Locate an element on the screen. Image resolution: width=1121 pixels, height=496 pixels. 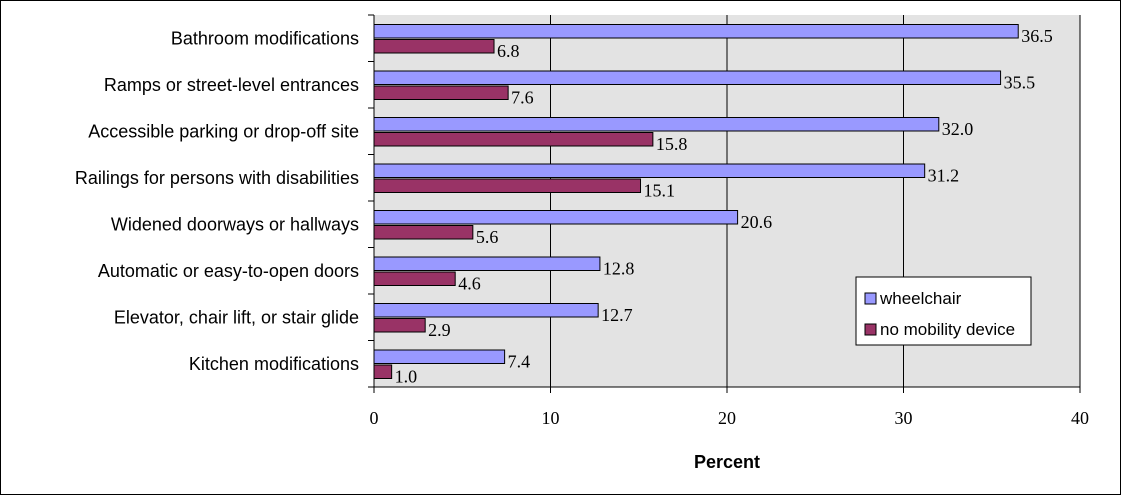
legend: wheelchair no mobility device is located at coordinates (943, 311).